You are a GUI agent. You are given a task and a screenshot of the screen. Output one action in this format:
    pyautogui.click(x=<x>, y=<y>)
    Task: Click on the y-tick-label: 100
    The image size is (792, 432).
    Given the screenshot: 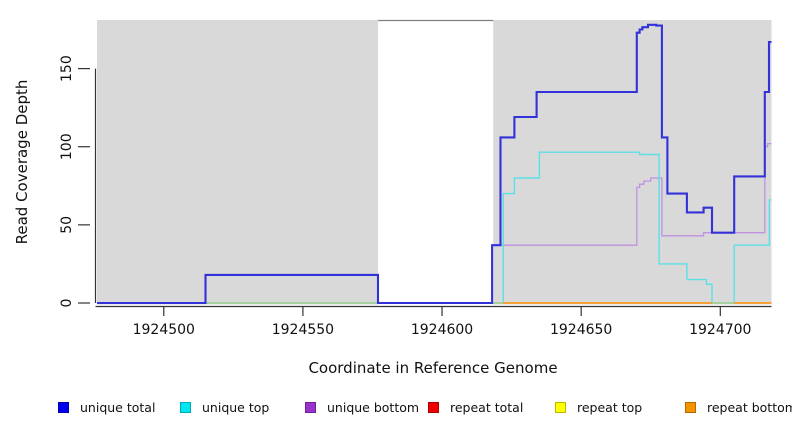 What is the action you would take?
    pyautogui.click(x=67, y=146)
    